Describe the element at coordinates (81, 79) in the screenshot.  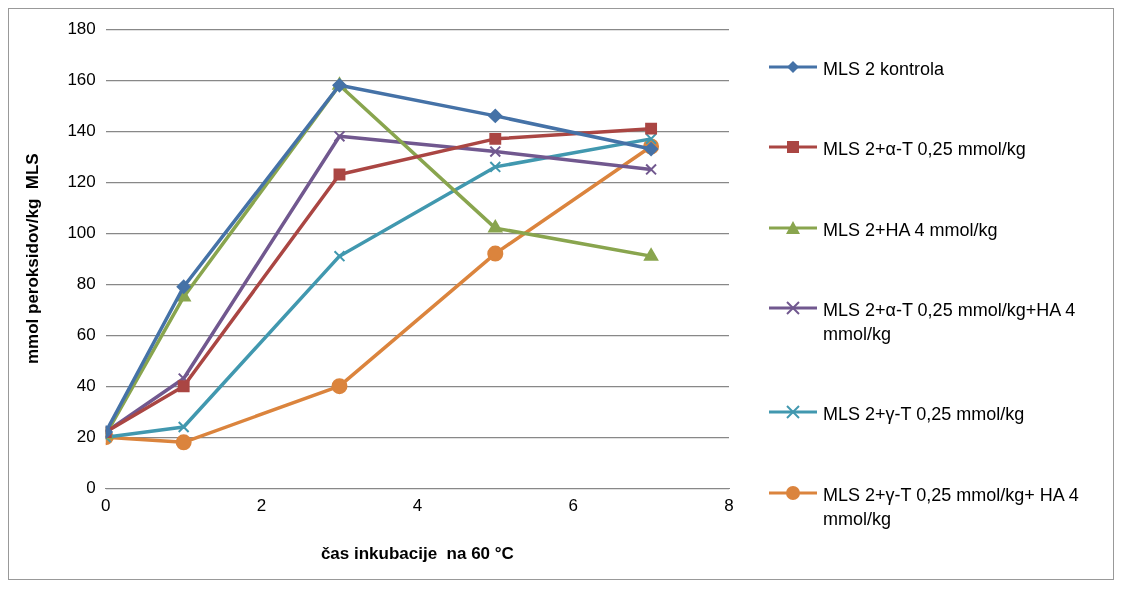
I see `y-tick-label: 160` at that location.